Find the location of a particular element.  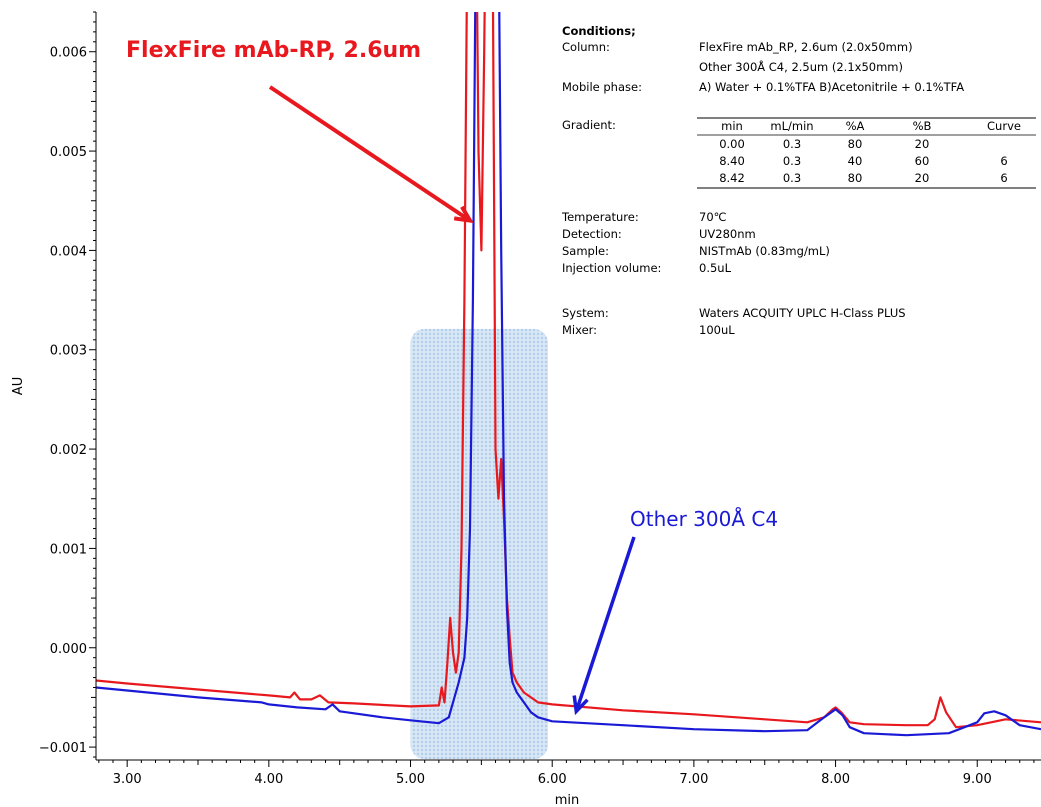

x-tick-label: 5.00 is located at coordinates (410, 779).